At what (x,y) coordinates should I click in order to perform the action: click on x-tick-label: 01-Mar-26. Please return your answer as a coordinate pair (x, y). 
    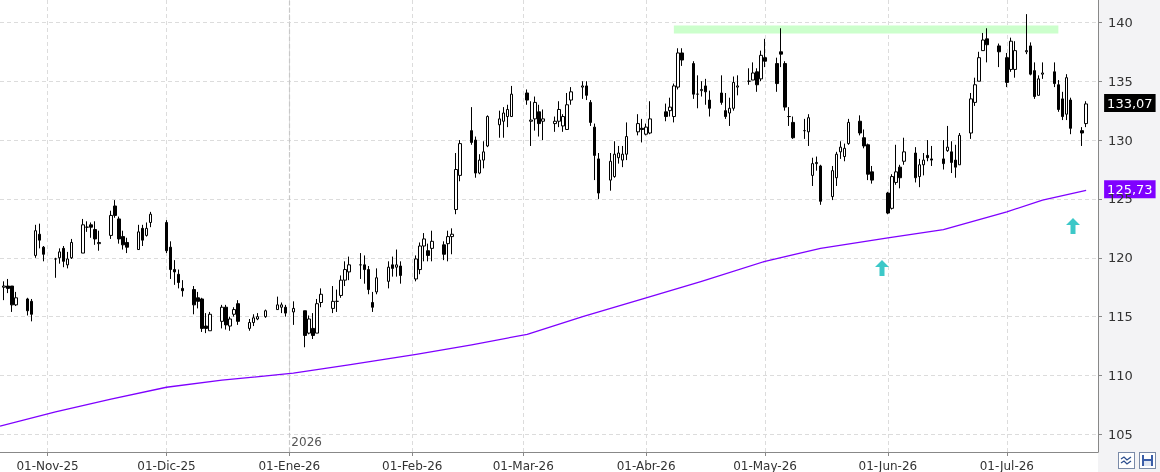
    Looking at the image, I should click on (523, 465).